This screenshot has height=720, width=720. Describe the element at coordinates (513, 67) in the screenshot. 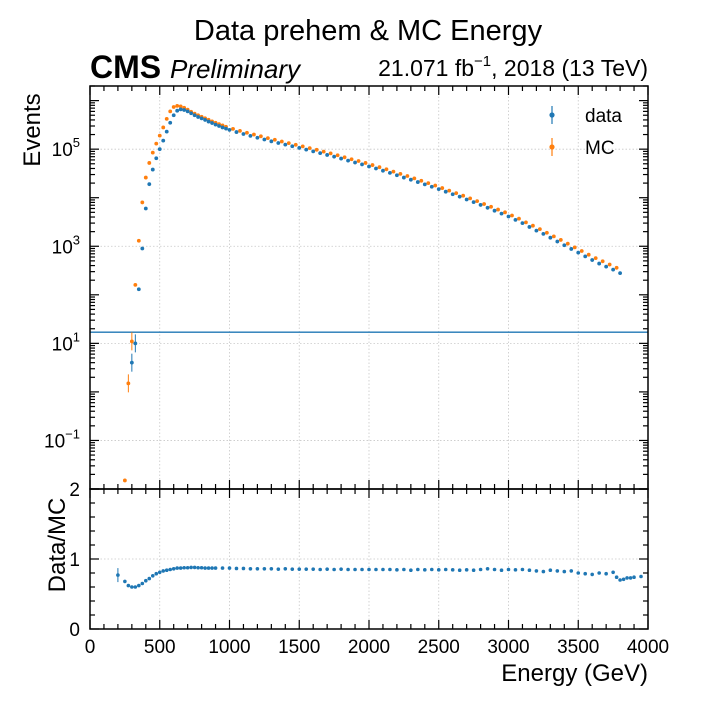

I see `lumi-label: 21.071 fb−1, 2018 (13 TeV)` at that location.